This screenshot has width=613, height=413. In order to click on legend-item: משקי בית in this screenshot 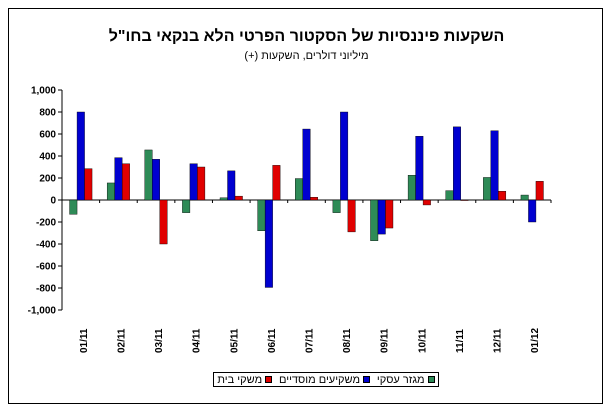, I will do `click(245, 379)`.